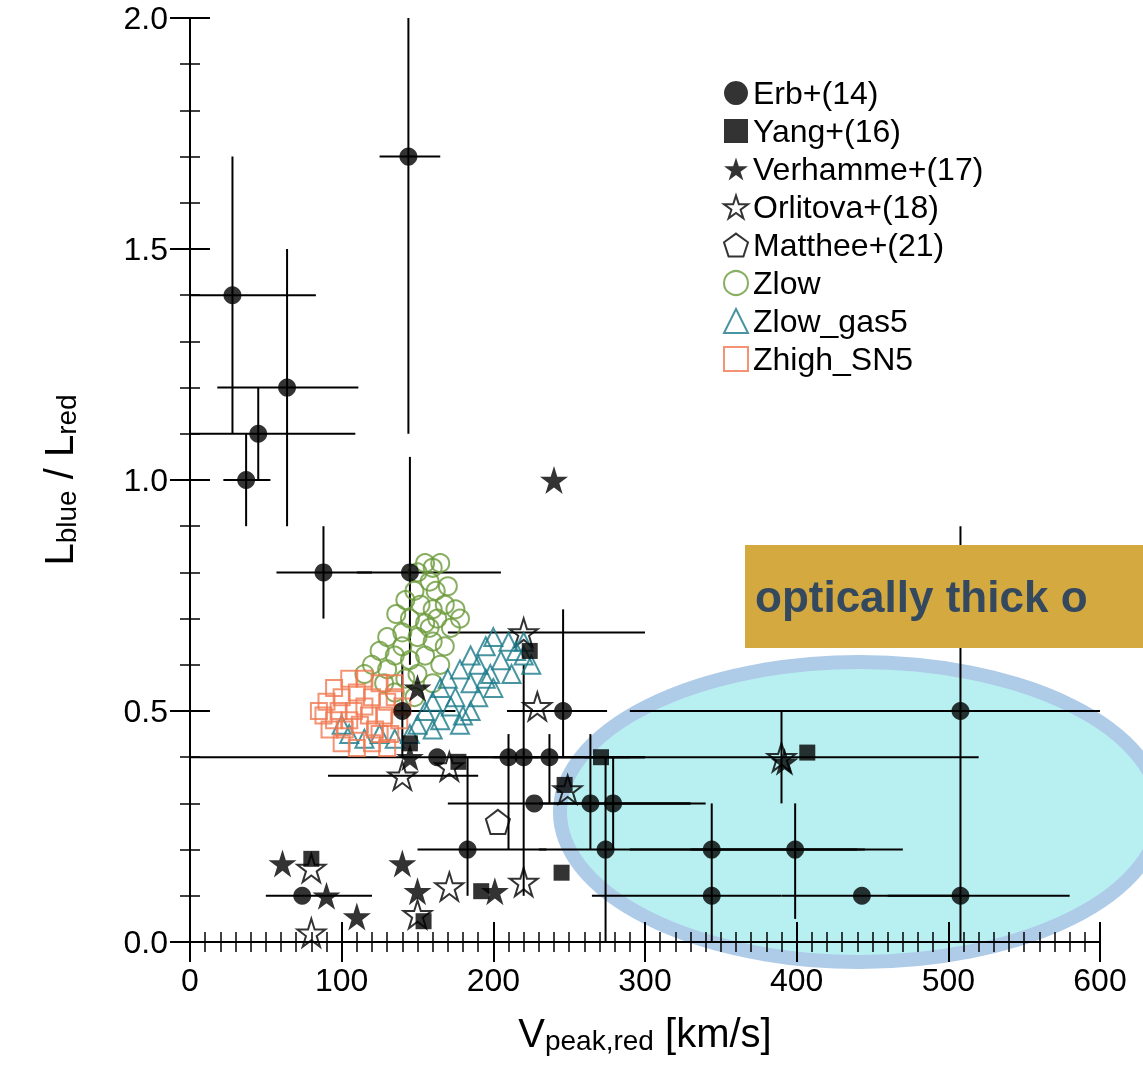 The width and height of the screenshot is (1143, 1072). I want to click on legend-label: Erb+(14), so click(816, 93).